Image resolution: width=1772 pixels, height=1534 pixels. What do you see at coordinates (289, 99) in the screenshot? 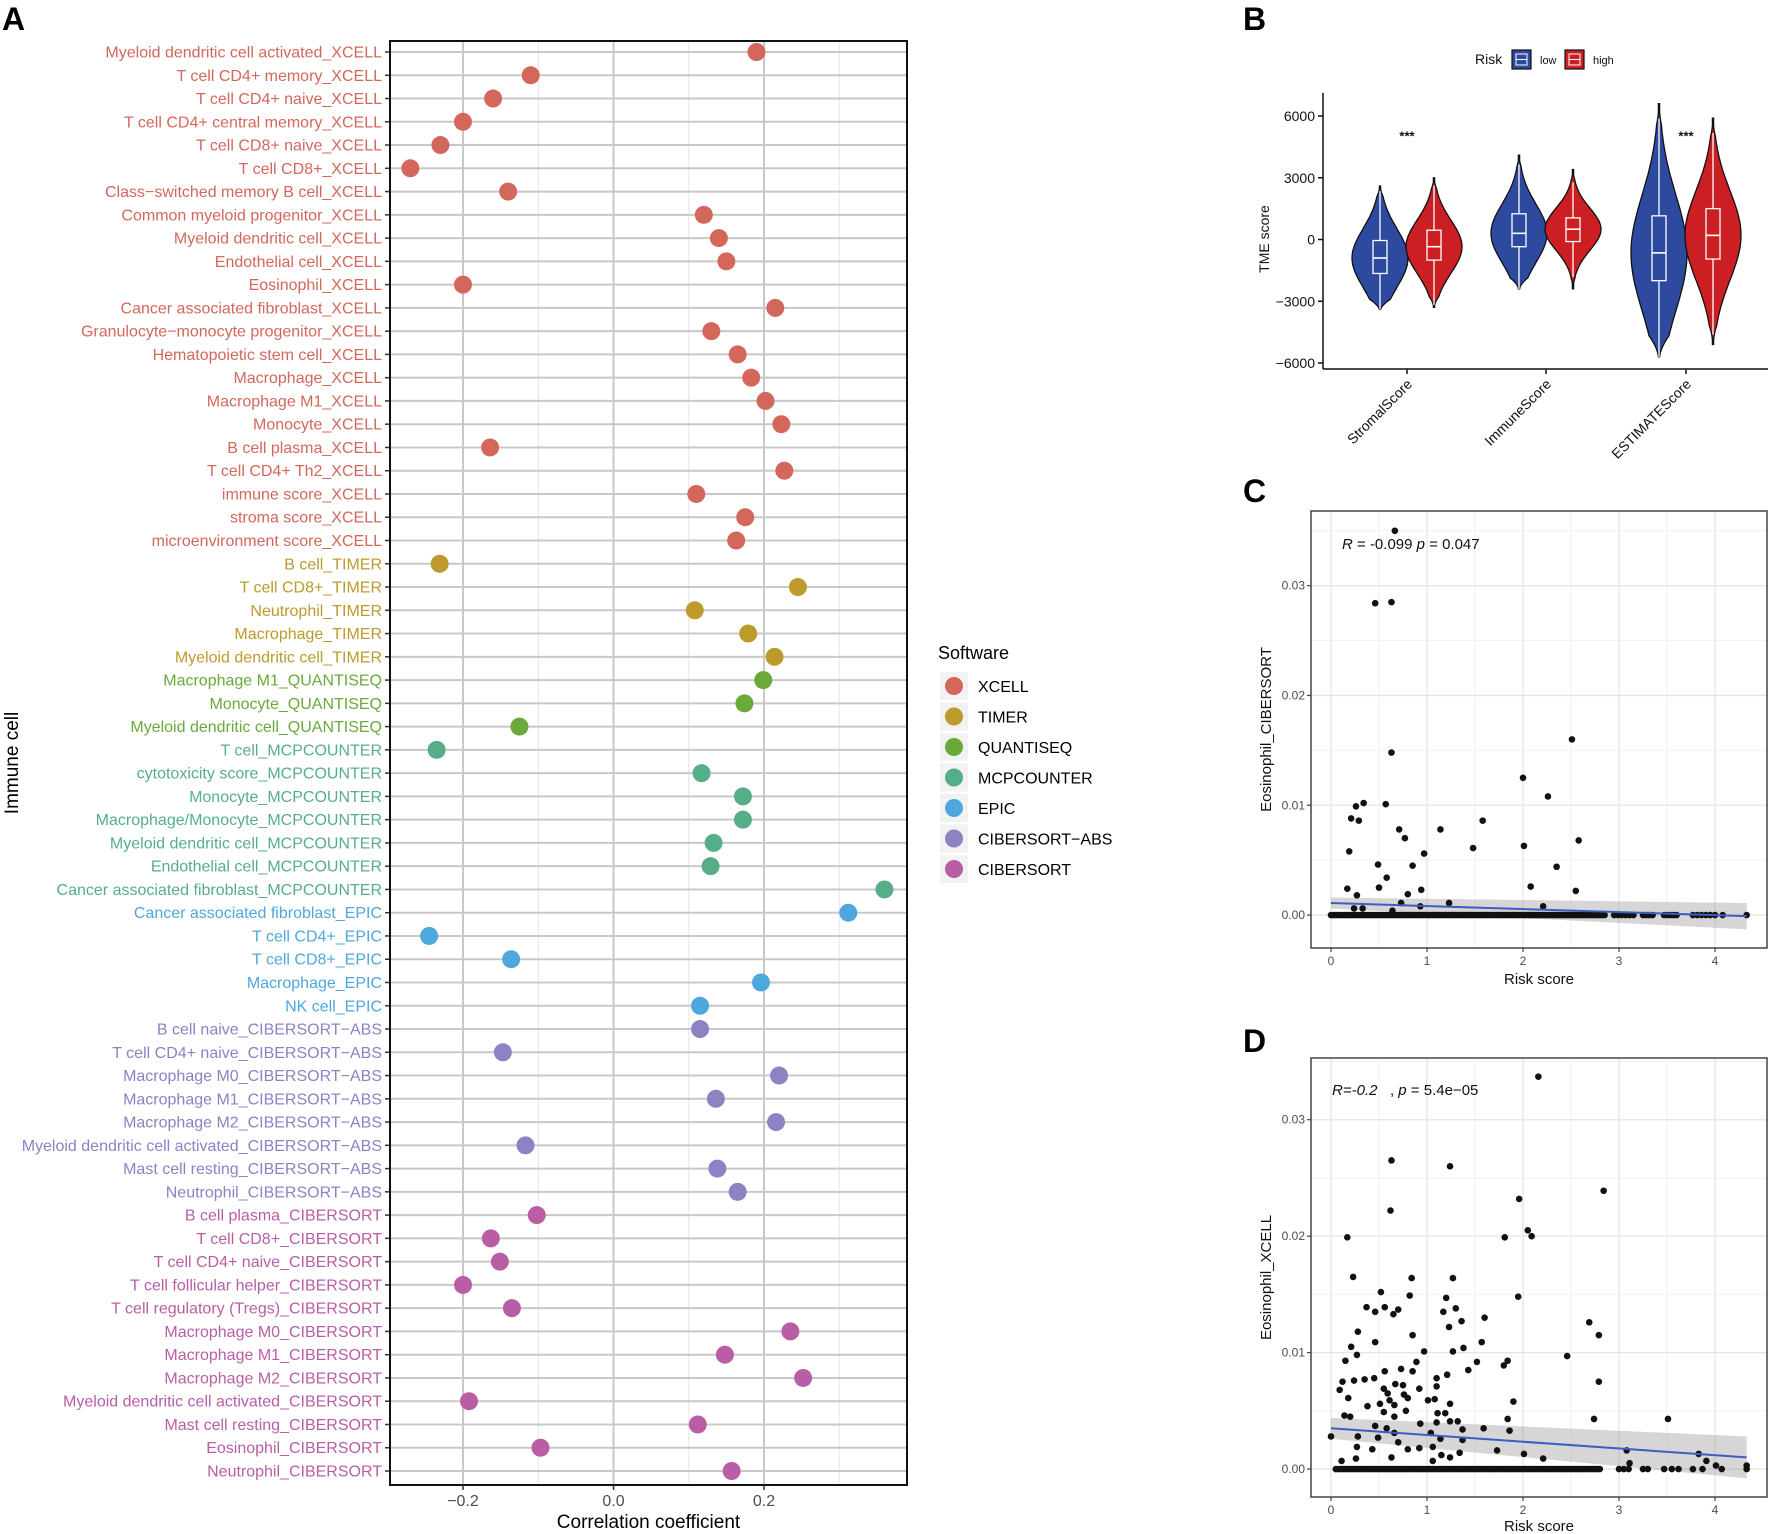
I see `immune-cell-label: T cell CD4+ naive_XCELL` at bounding box center [289, 99].